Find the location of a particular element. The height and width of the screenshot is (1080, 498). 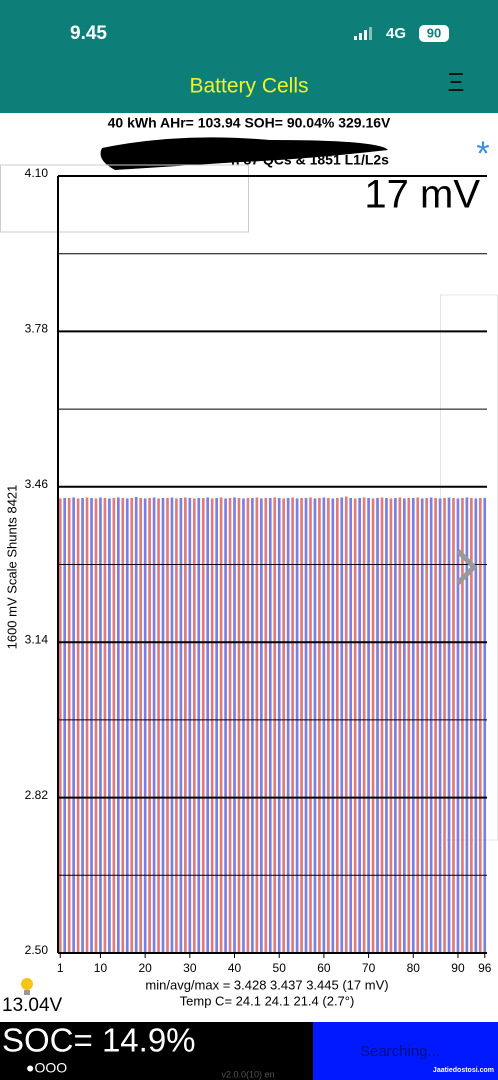

redaction is located at coordinates (244, 153).